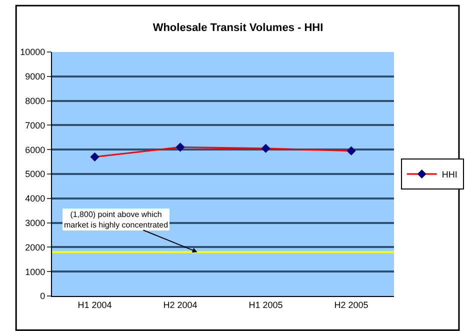 Image resolution: width=476 pixels, height=331 pixels. I want to click on y-tick-label: 8000, so click(35, 101).